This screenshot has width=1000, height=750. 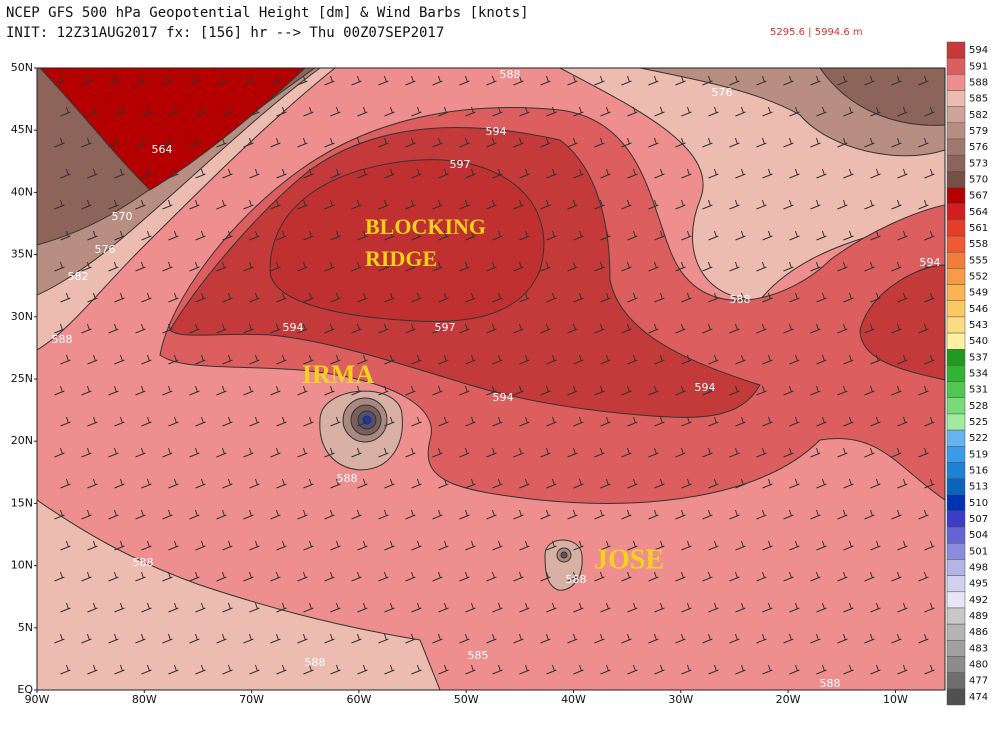 What do you see at coordinates (978, 357) in the screenshot?
I see `colorbar-label: 537` at bounding box center [978, 357].